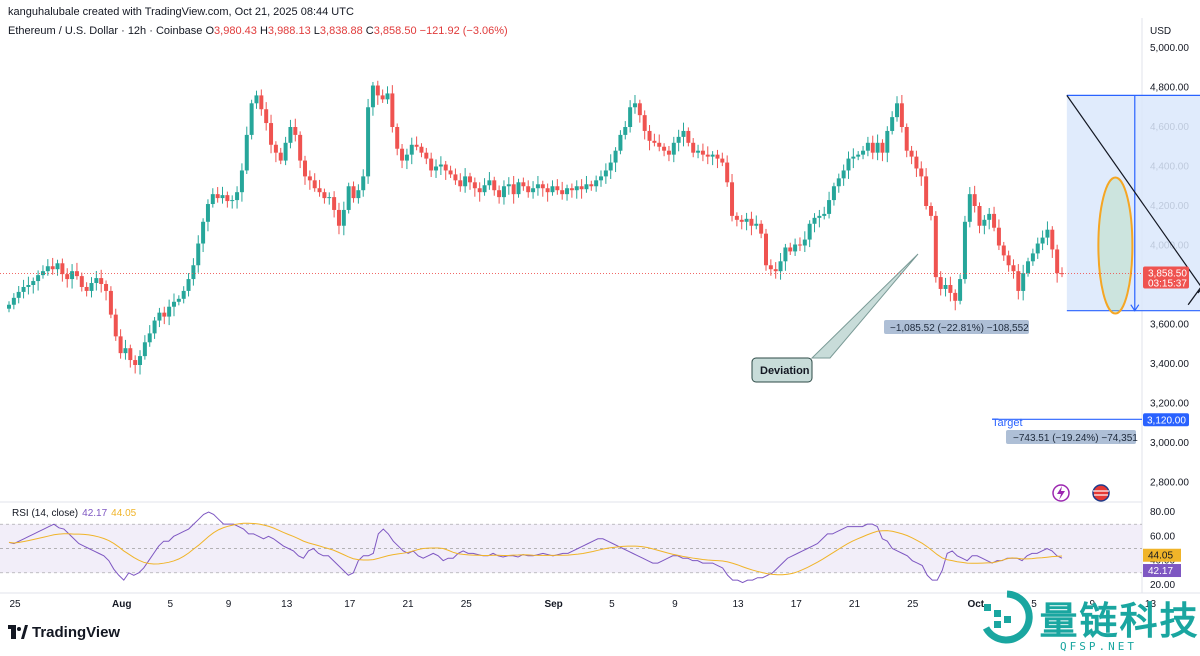  What do you see at coordinates (738, 604) in the screenshot?
I see `time-tick-label: 13` at bounding box center [738, 604].